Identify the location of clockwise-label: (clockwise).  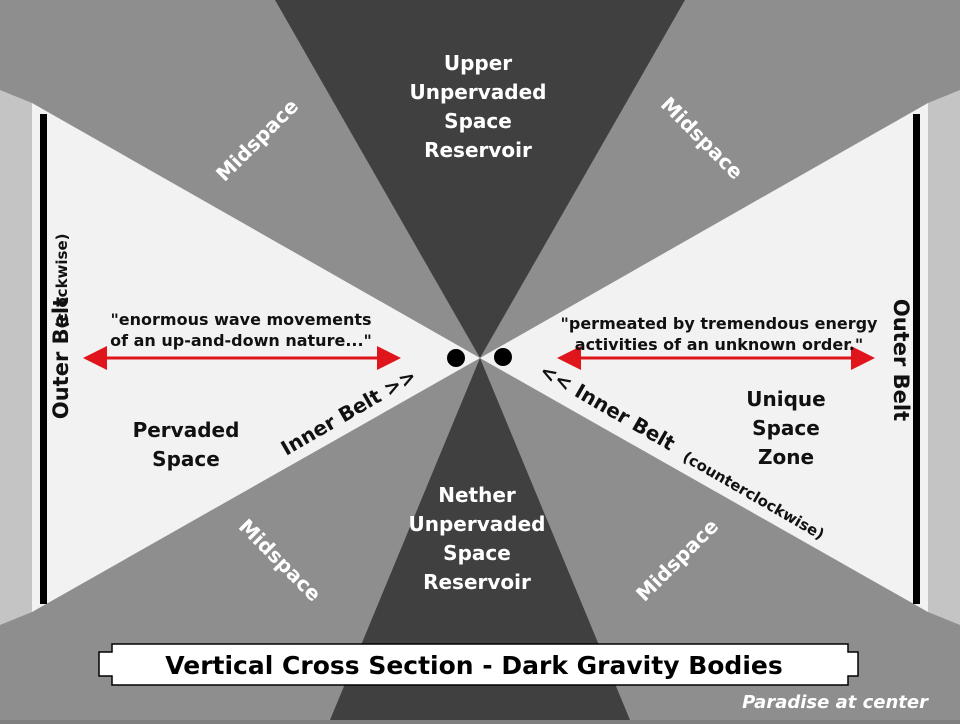
(62, 280).